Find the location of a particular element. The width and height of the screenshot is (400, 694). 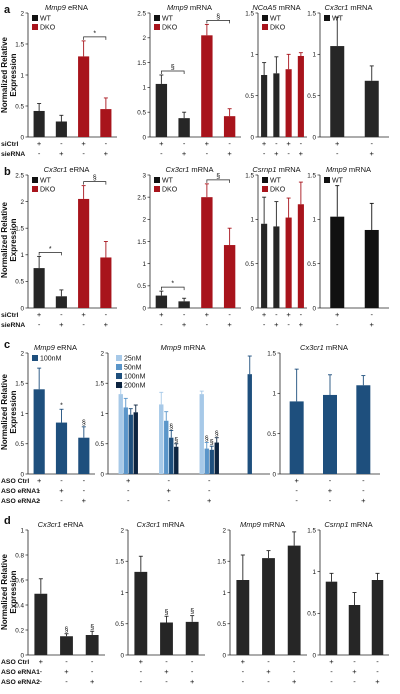

significance-mark: § is located at coordinates (218, 17).